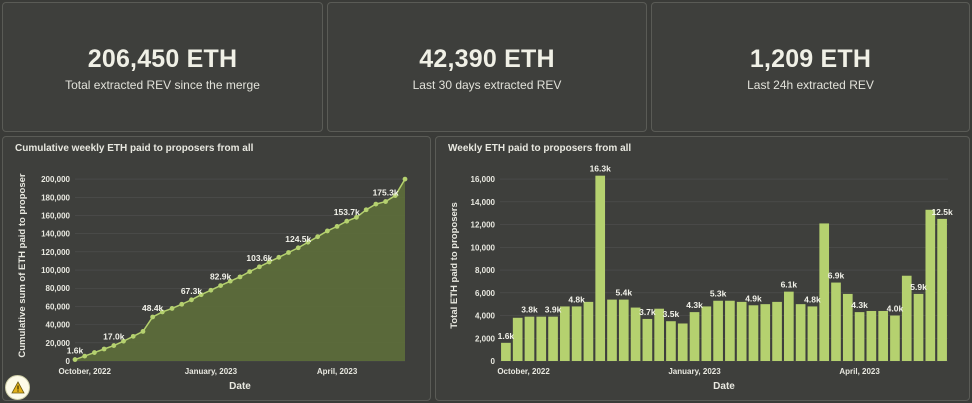  I want to click on warning-triangle-icon, so click(18, 387).